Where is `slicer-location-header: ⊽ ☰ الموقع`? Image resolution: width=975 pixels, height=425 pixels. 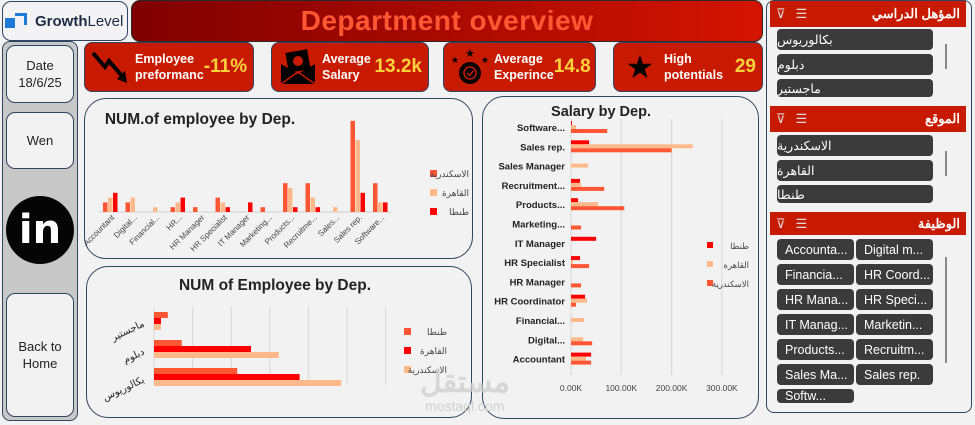 slicer-location-header: ⊽ ☰ الموقع is located at coordinates (868, 119).